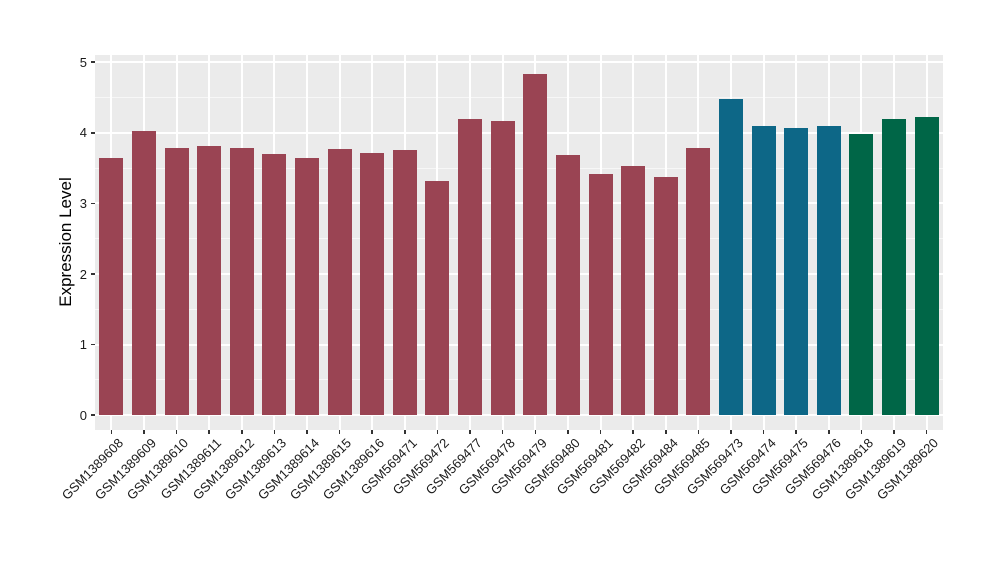 The width and height of the screenshot is (1000, 580). I want to click on bar-GSM569484, so click(665, 296).